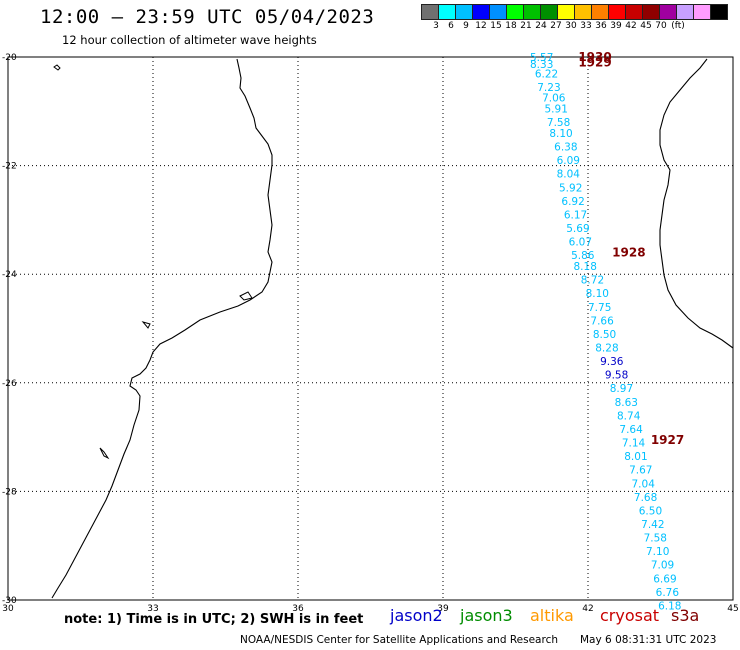 Image resolution: width=740 pixels, height=650 pixels. What do you see at coordinates (541, 65) in the screenshot?
I see `swh-value-label: 8.33` at bounding box center [541, 65].